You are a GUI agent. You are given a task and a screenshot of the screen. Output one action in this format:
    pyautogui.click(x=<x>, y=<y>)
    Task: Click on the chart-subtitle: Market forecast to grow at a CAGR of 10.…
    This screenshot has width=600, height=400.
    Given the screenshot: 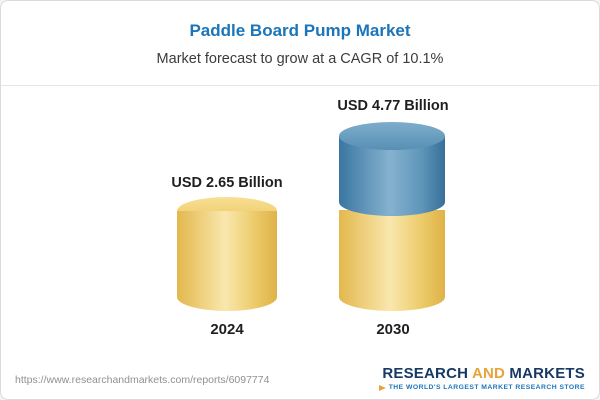 What is the action you would take?
    pyautogui.click(x=300, y=59)
    